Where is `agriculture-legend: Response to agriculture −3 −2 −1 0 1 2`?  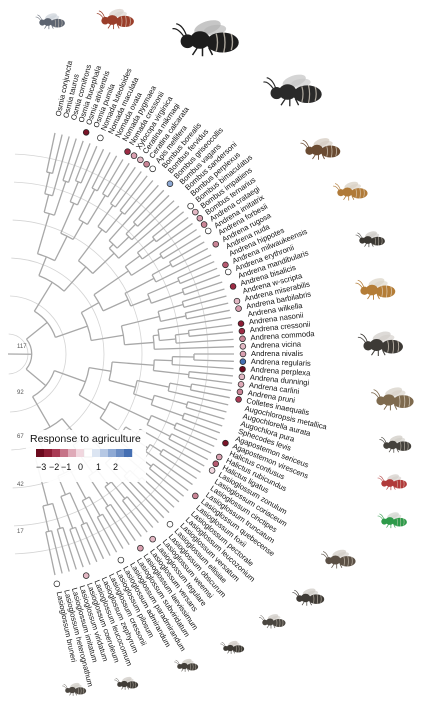 agriculture-legend: Response to agriculture −3 −2 −1 0 1 2 is located at coordinates (86, 456).